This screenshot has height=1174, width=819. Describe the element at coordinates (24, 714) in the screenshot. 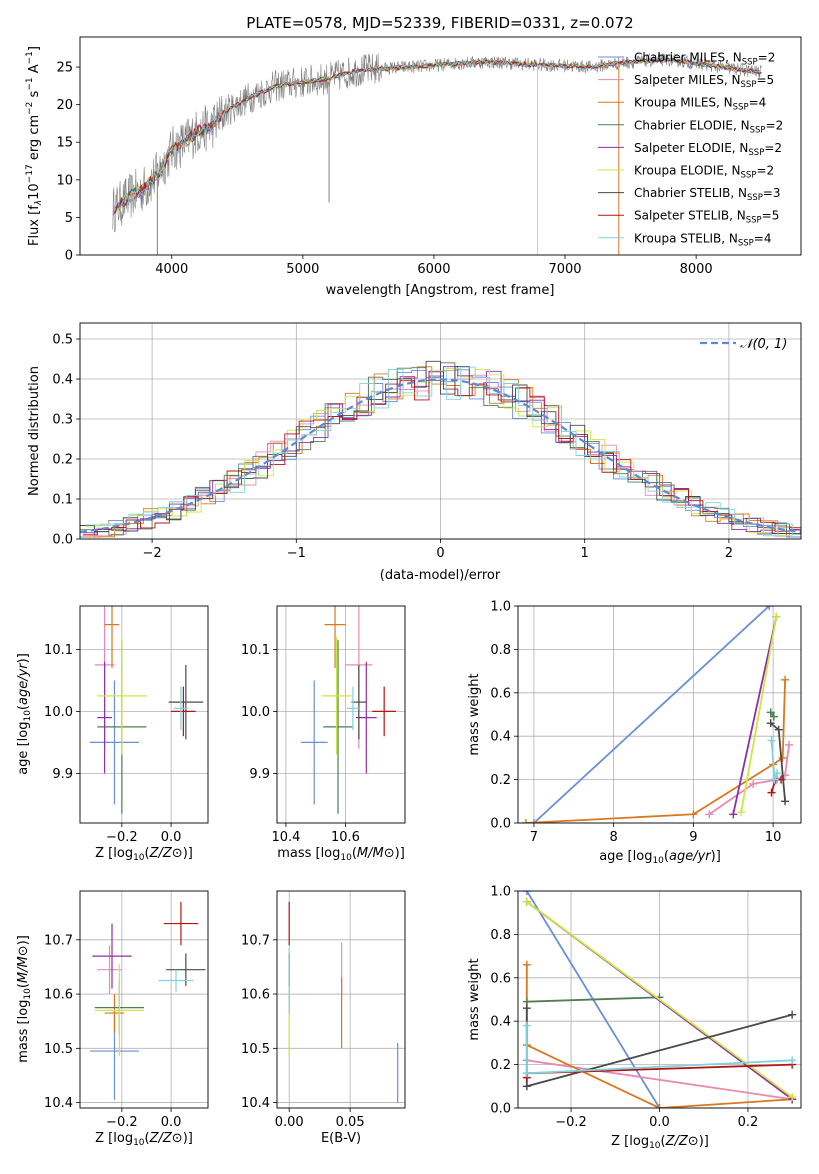

I see `y-axis-label: age [log10(age/yr)]` at that location.